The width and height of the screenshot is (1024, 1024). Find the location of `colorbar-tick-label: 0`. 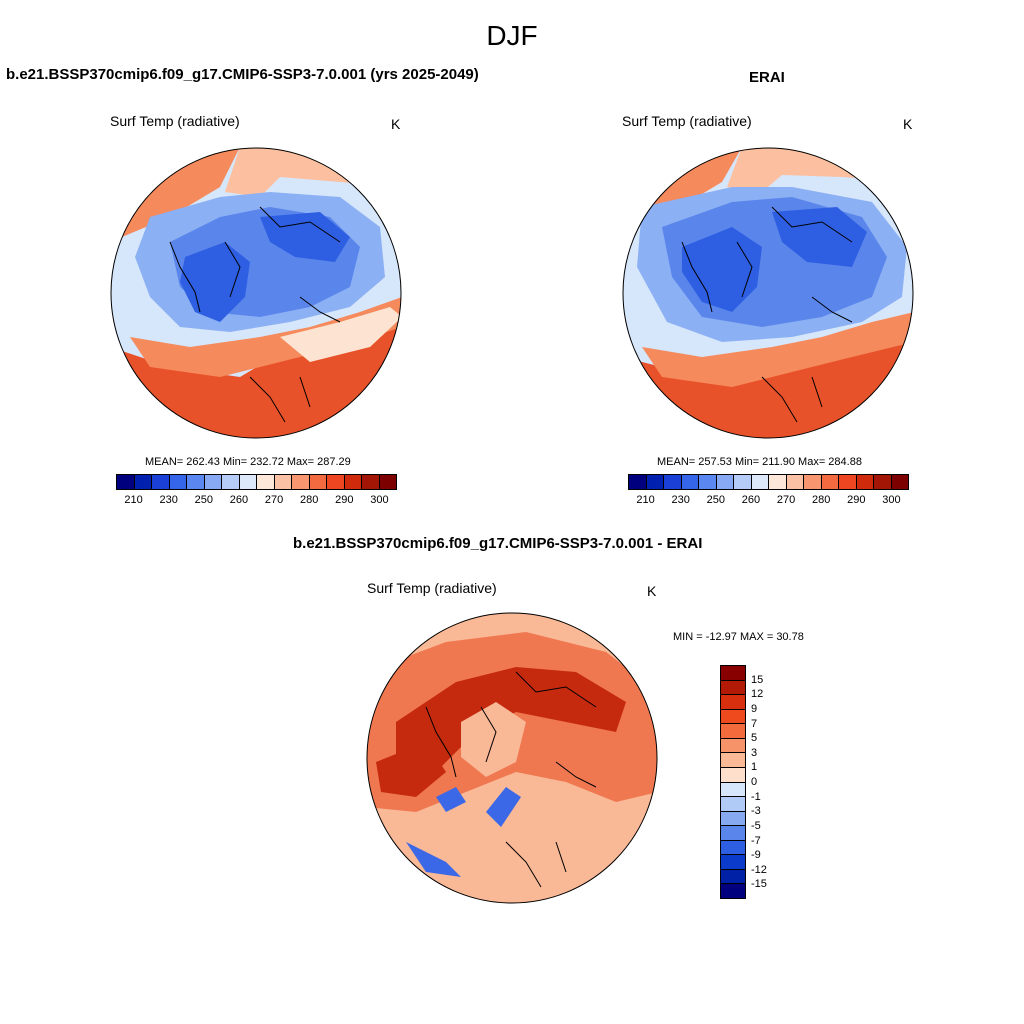

colorbar-tick-label: 0 is located at coordinates (754, 782).